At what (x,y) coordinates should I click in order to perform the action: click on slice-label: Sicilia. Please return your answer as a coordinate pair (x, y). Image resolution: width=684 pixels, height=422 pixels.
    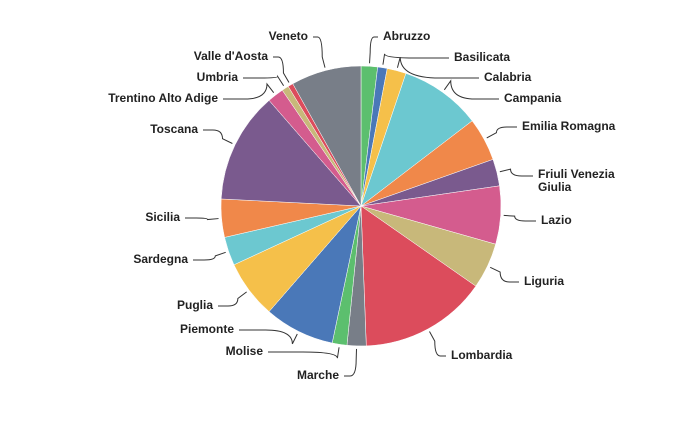
    Looking at the image, I should click on (162, 217).